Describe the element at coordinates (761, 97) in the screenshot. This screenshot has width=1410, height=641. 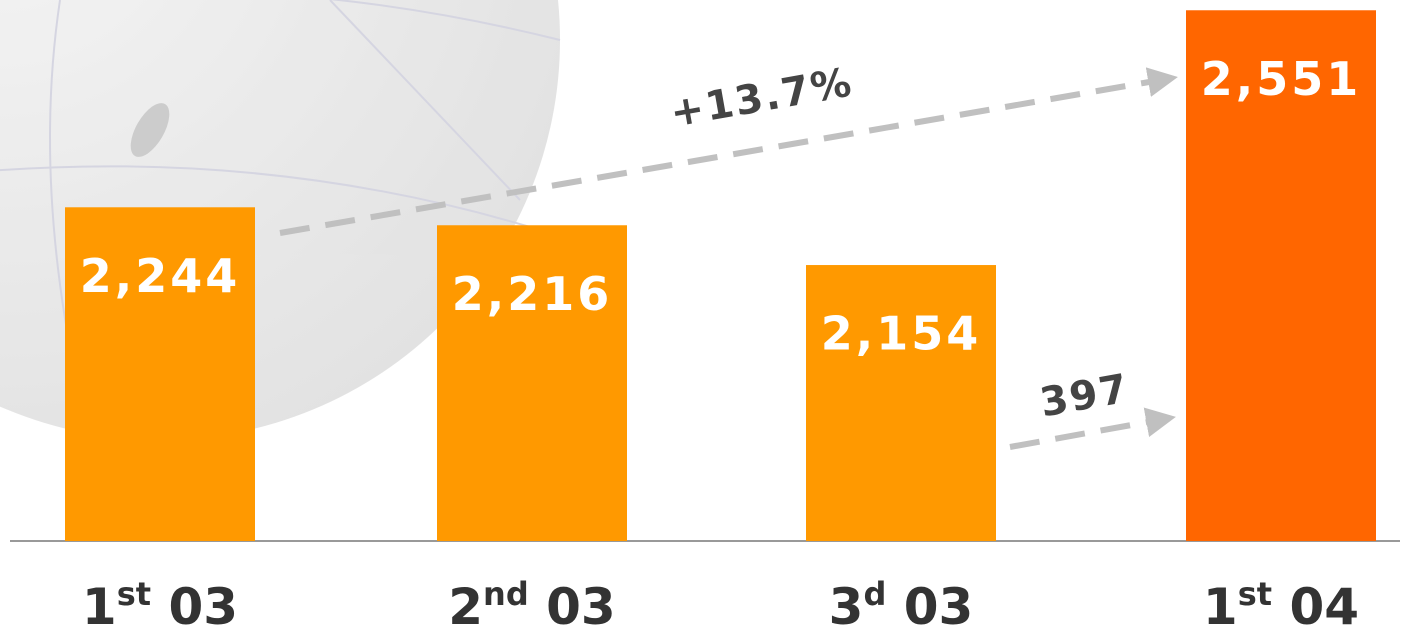
I see `annotation: +13.7%` at that location.